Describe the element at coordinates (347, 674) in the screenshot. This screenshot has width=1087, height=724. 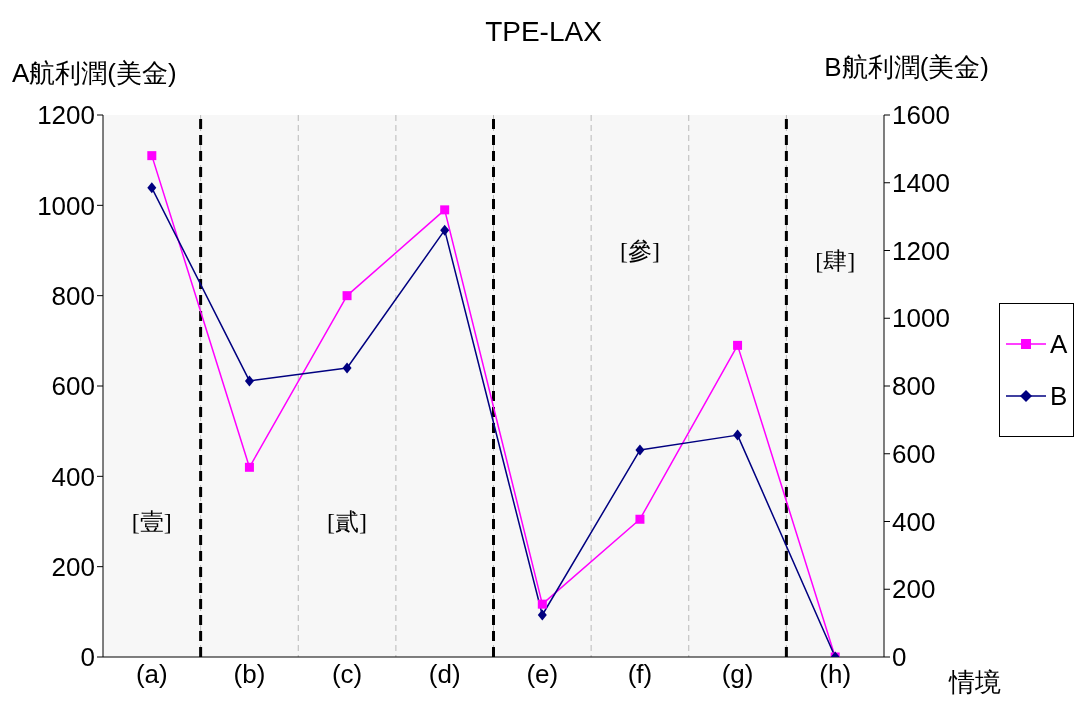
I see `x-tick-label: (c)` at that location.